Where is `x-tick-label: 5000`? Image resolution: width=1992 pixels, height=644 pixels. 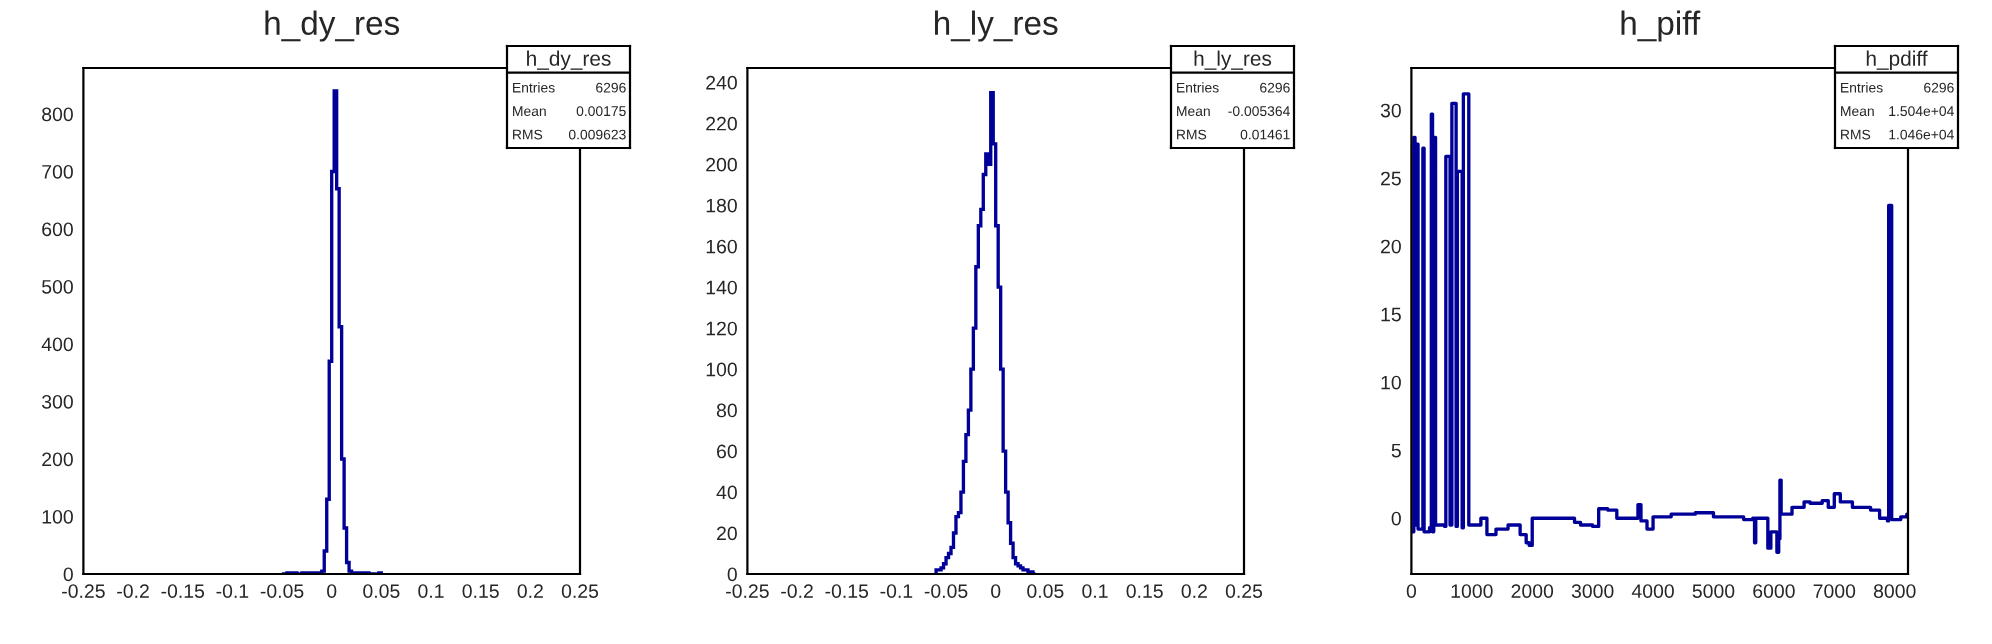 x-tick-label: 5000 is located at coordinates (1713, 591).